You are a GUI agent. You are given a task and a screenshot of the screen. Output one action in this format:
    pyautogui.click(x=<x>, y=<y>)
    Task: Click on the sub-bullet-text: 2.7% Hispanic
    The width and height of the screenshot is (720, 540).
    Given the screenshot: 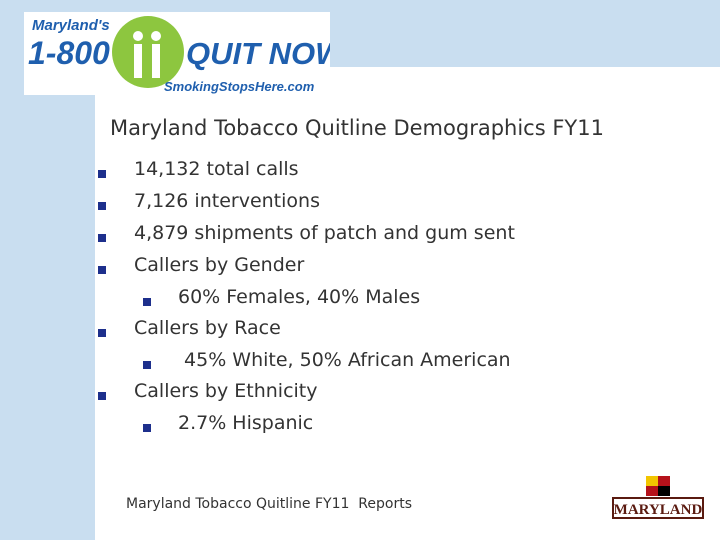 What is the action you would take?
    pyautogui.click(x=246, y=423)
    